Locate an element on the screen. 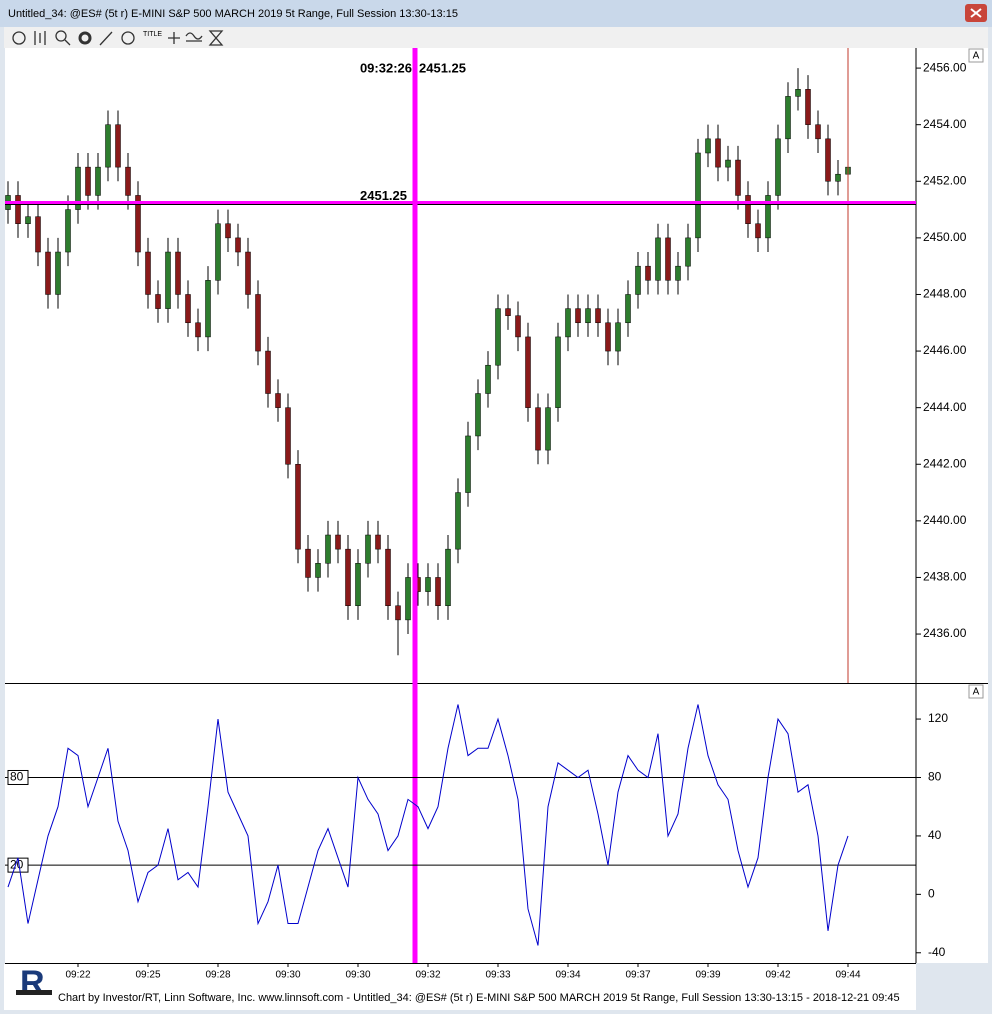 This screenshot has width=992, height=1014. logo-letter: R is located at coordinates (32, 983).